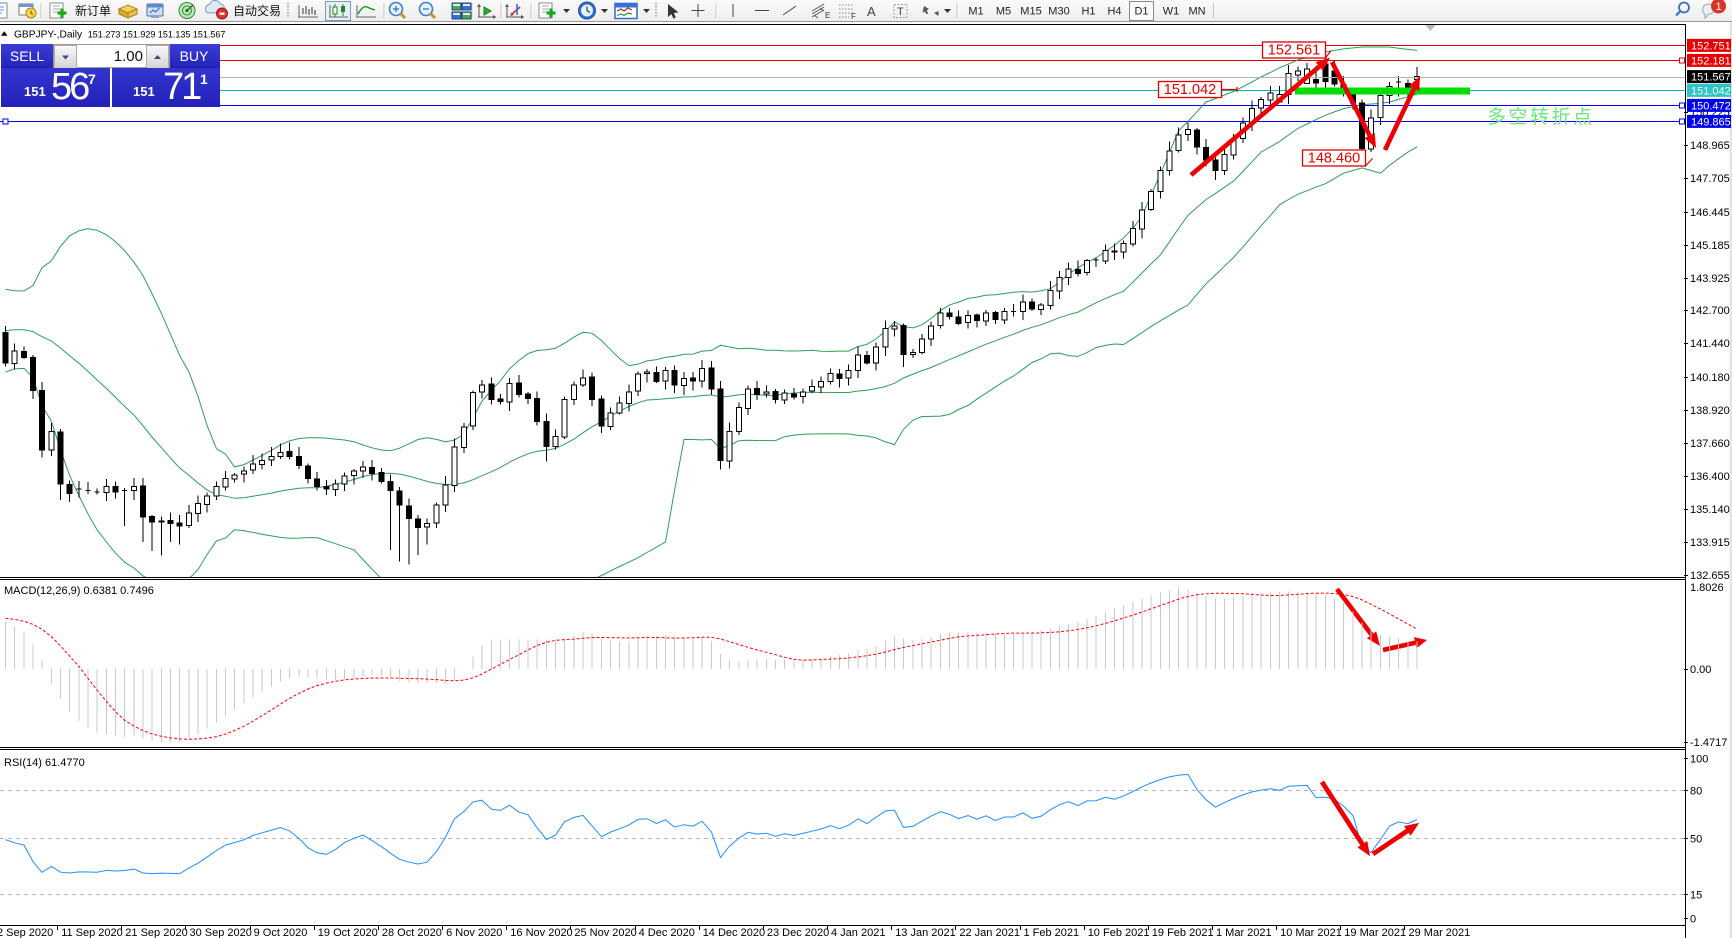  What do you see at coordinates (605, 932) in the screenshot?
I see `svg-text: 25 Nov 2020` at bounding box center [605, 932].